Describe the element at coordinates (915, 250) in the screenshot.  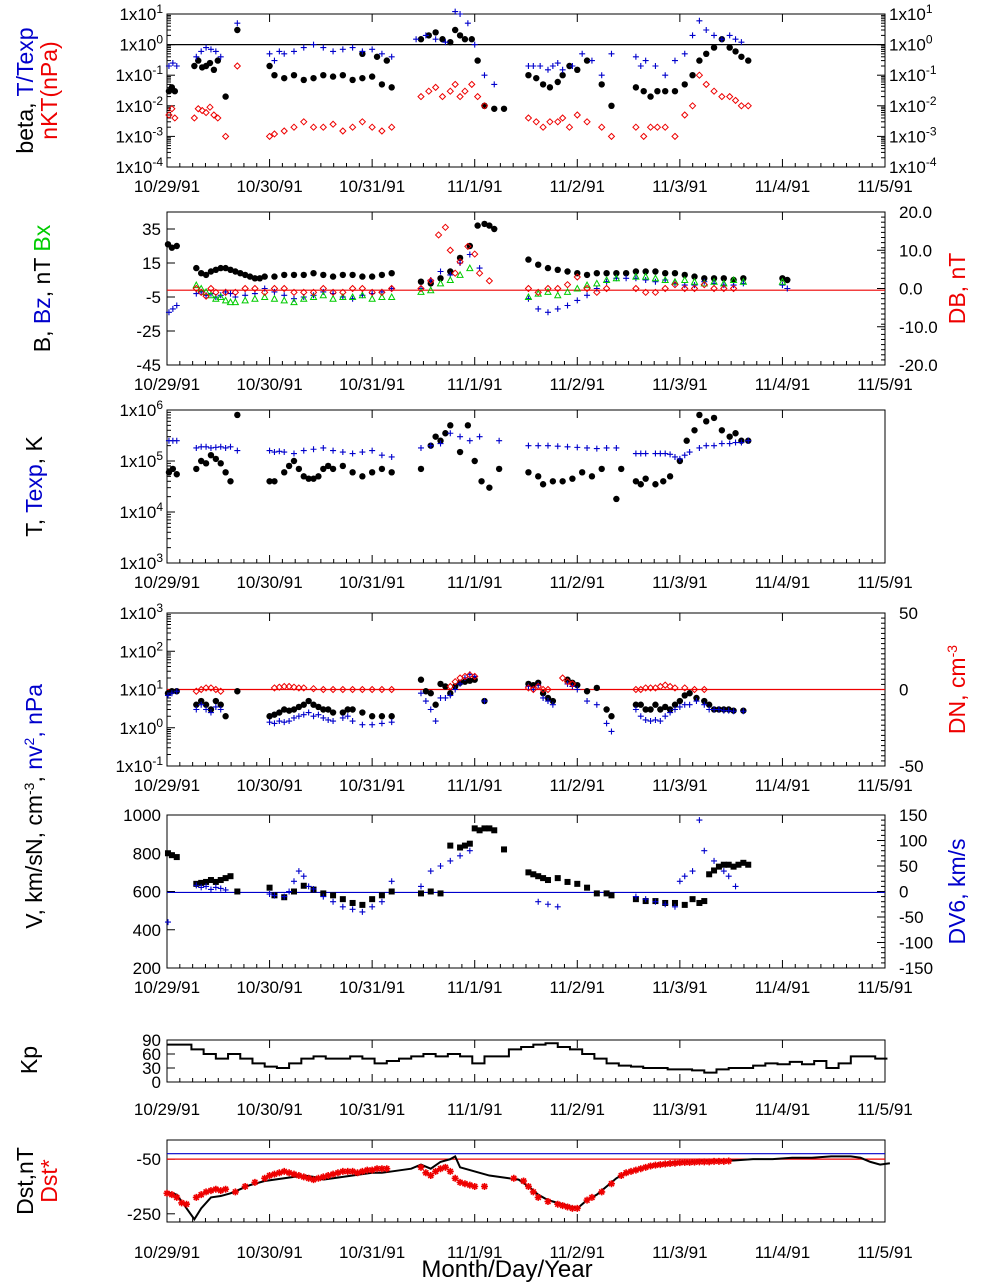
I see `right-y-tick-label: 10.0` at that location.